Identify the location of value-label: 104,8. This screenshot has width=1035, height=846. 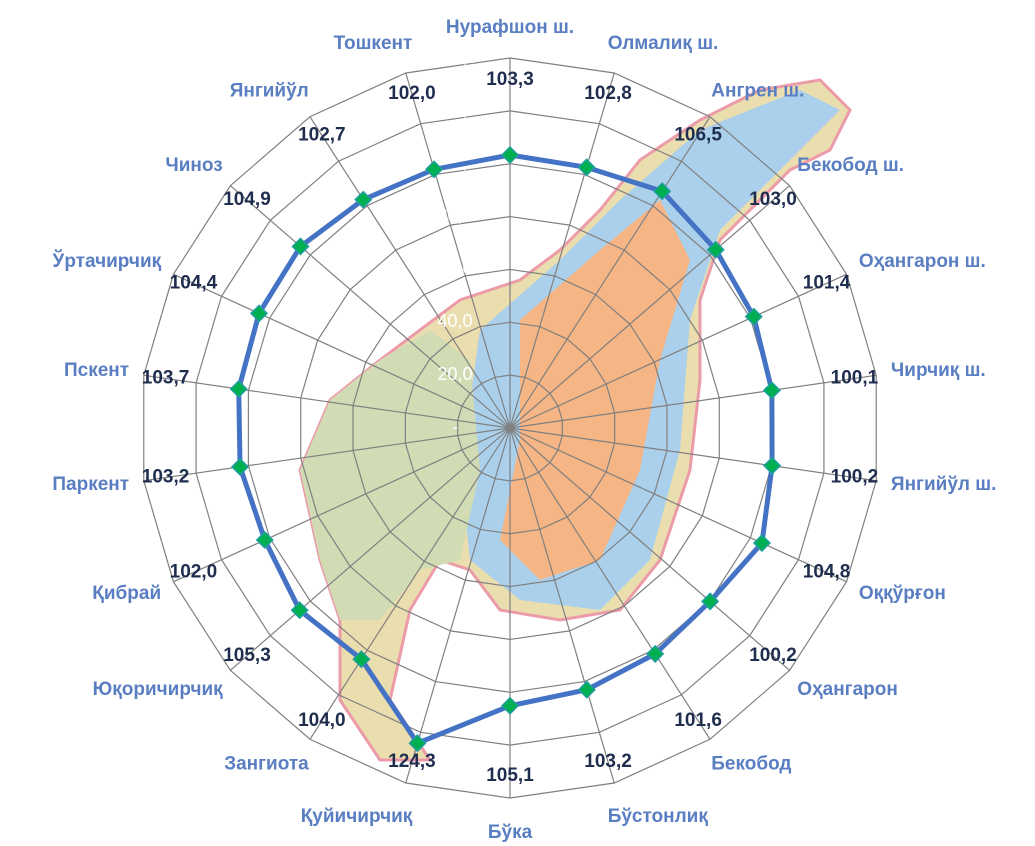
(827, 572).